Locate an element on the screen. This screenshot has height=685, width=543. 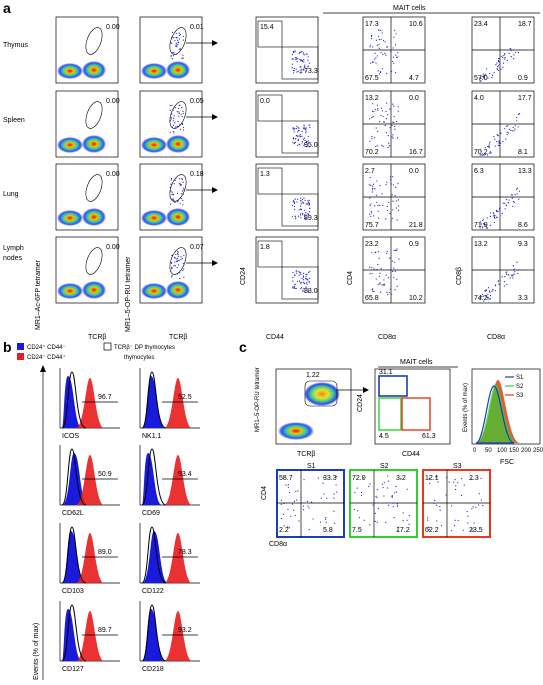
xlabel-tcrb-2: TCRβ is located at coordinates (178, 337).